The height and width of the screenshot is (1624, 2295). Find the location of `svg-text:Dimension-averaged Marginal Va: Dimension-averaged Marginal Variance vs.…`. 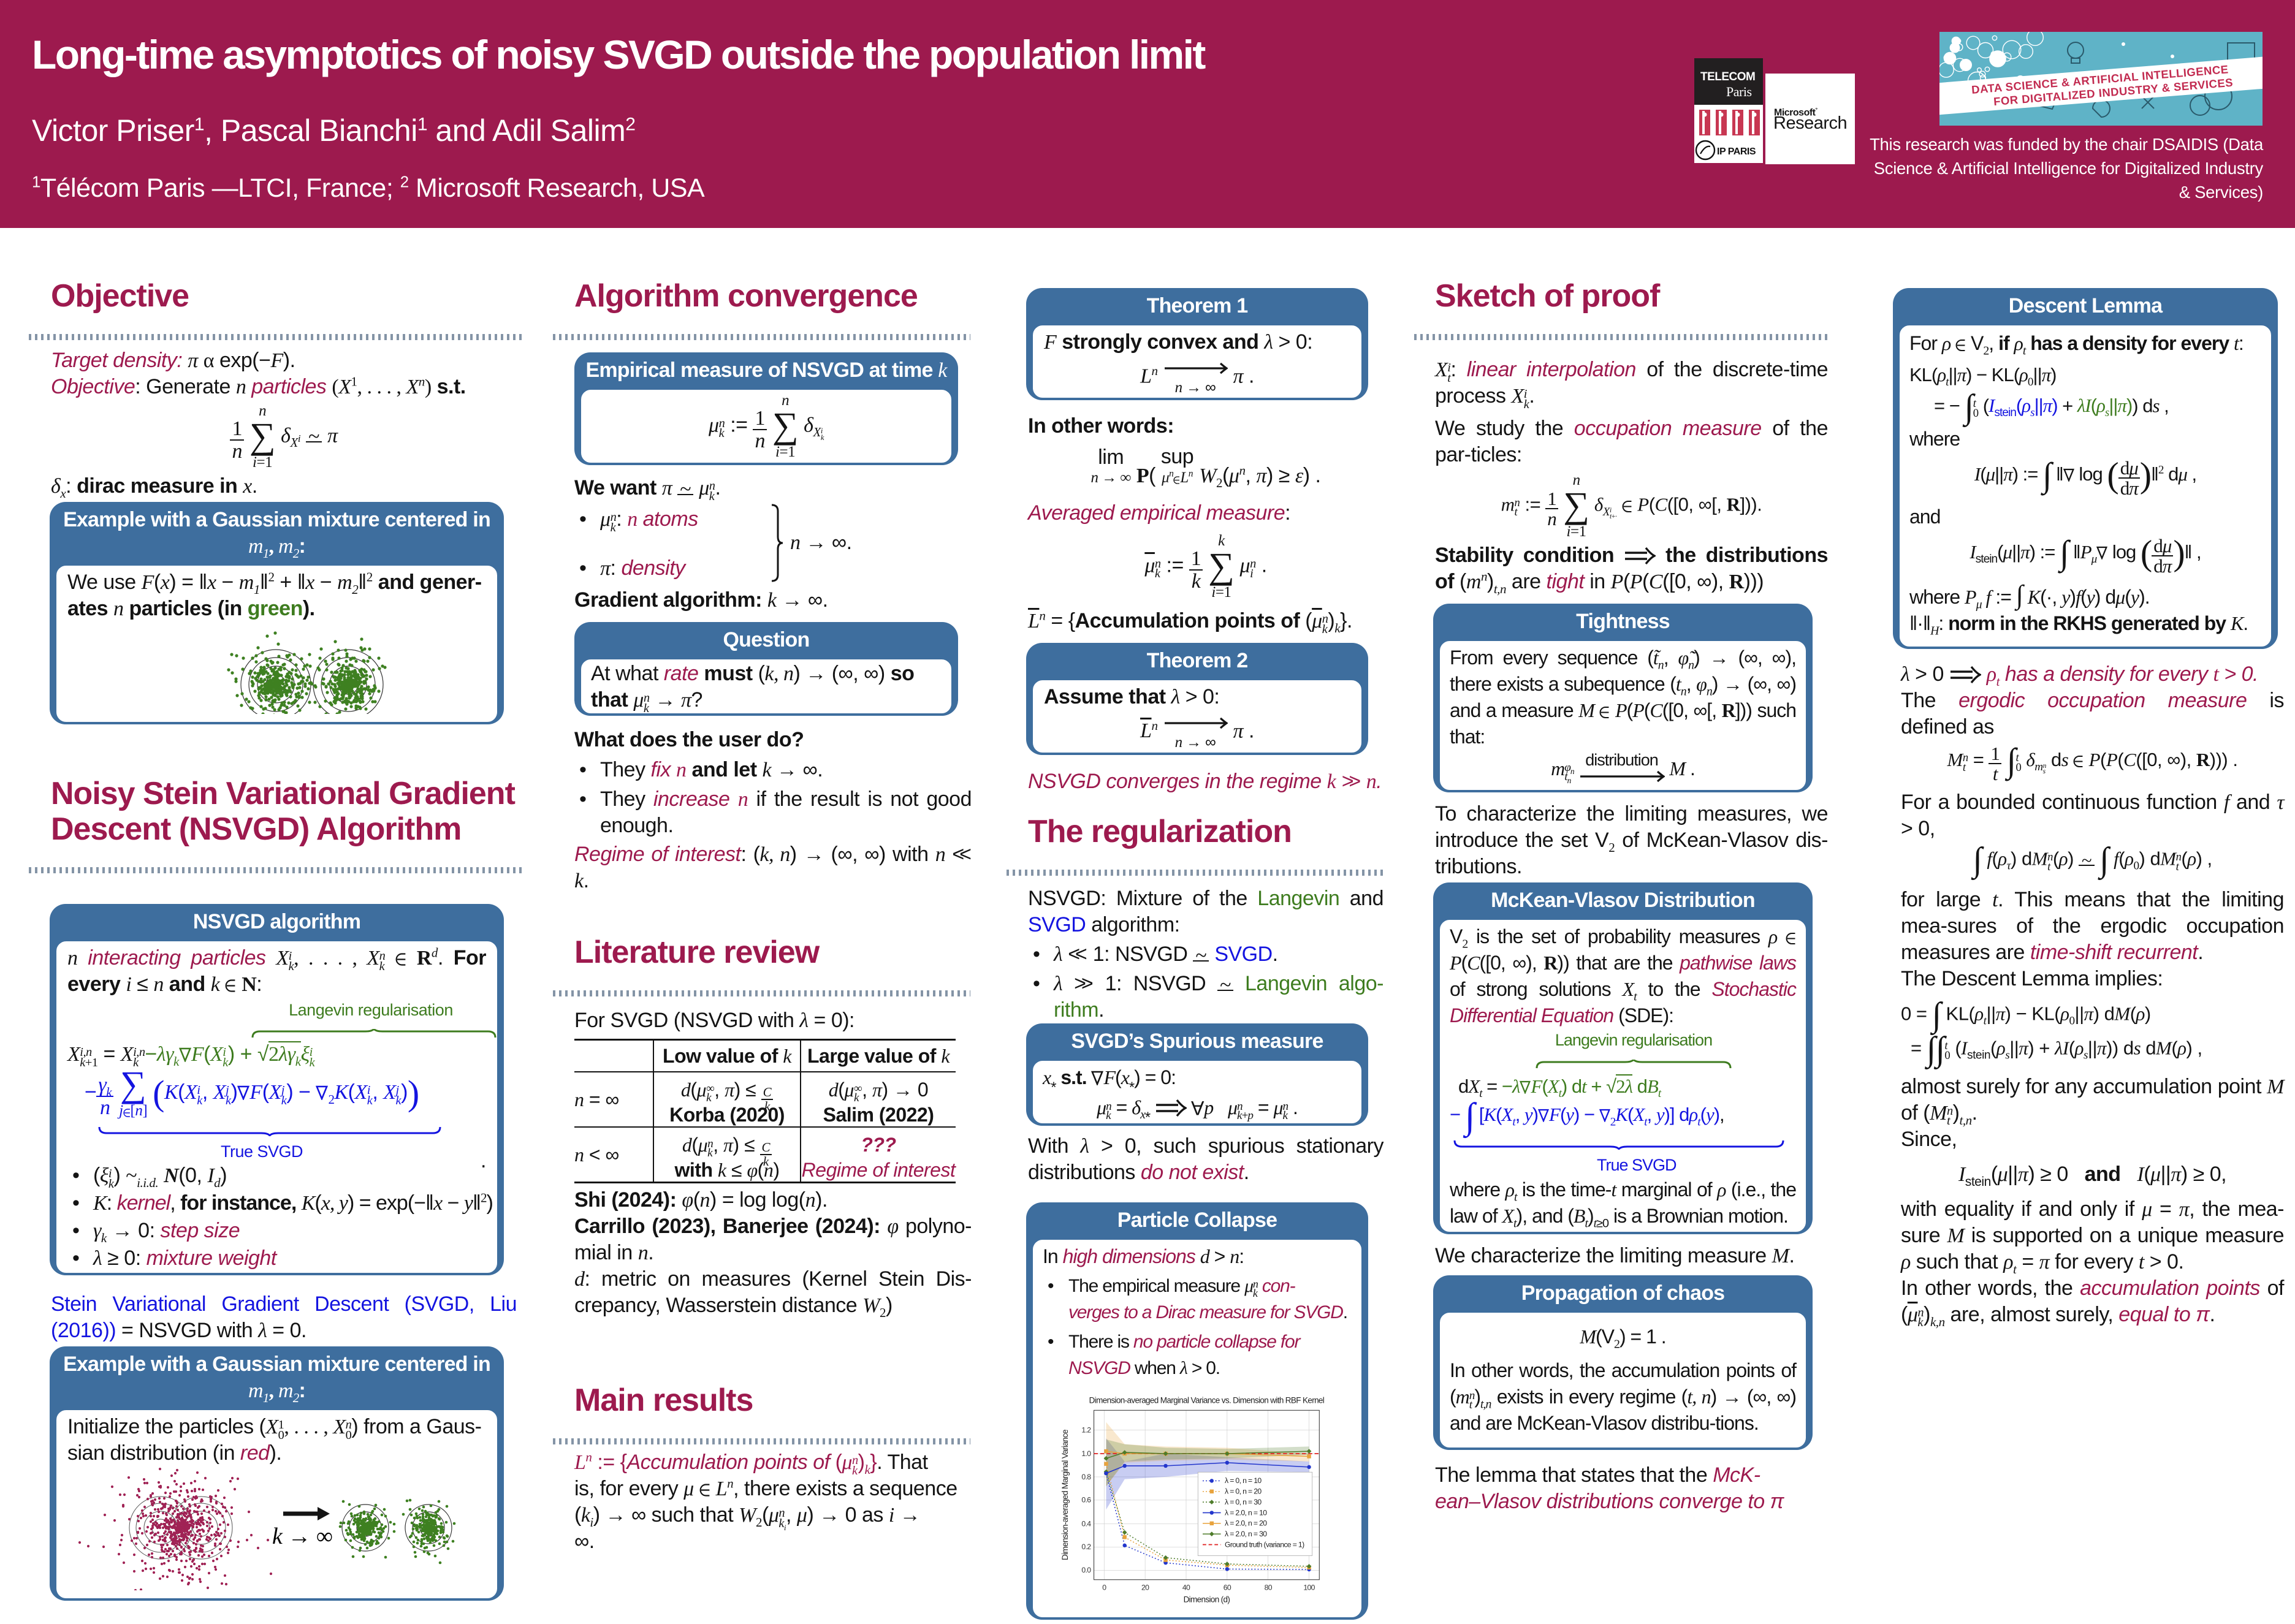

svg-text:Dimension-averaged Marginal Va: Dimension-averaged Marginal Variance vs.… is located at coordinates (1207, 1400).